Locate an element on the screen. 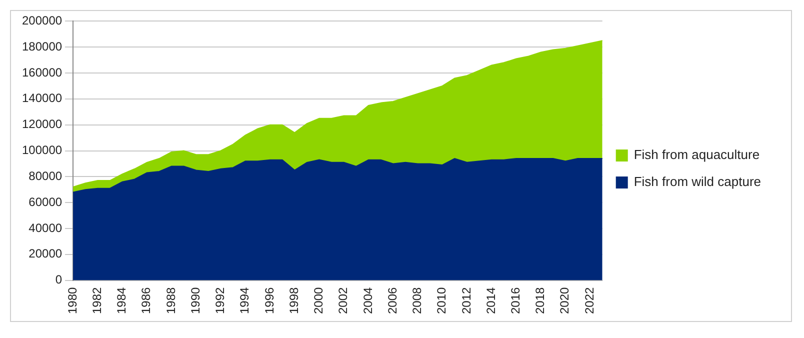  x-tick-label: 2012 is located at coordinates (466, 300).